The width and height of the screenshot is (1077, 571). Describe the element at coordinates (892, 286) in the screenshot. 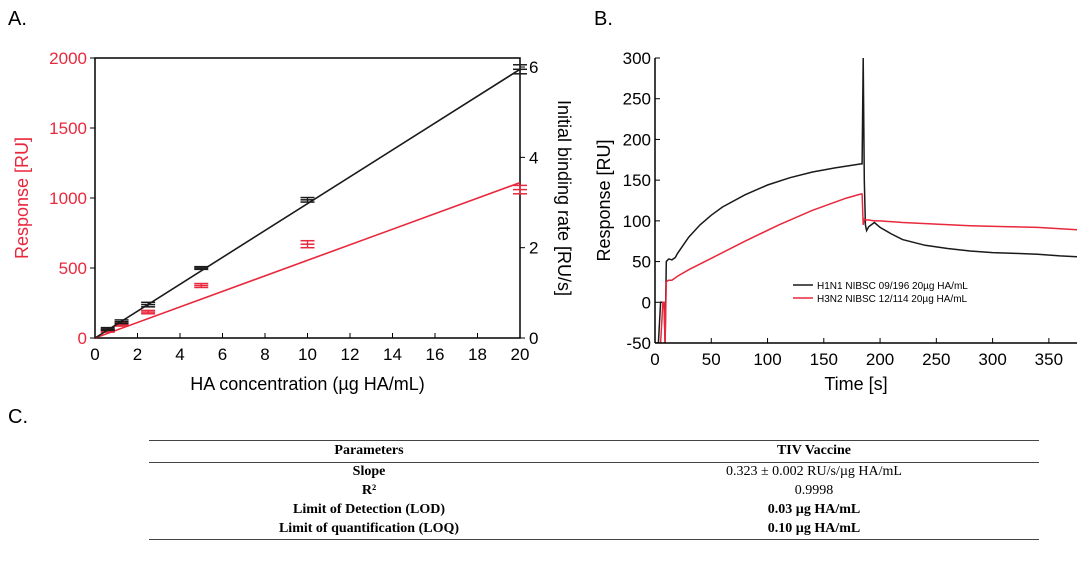

I see `legend-label: H1N1 NIBSC 09/196 20µg HA/mL` at that location.